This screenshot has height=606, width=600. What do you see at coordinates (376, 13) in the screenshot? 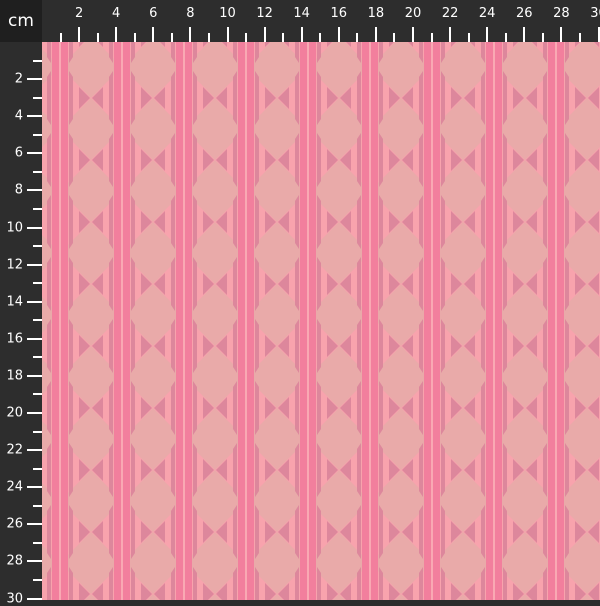
I see `top-ruler-label: 18` at bounding box center [376, 13].